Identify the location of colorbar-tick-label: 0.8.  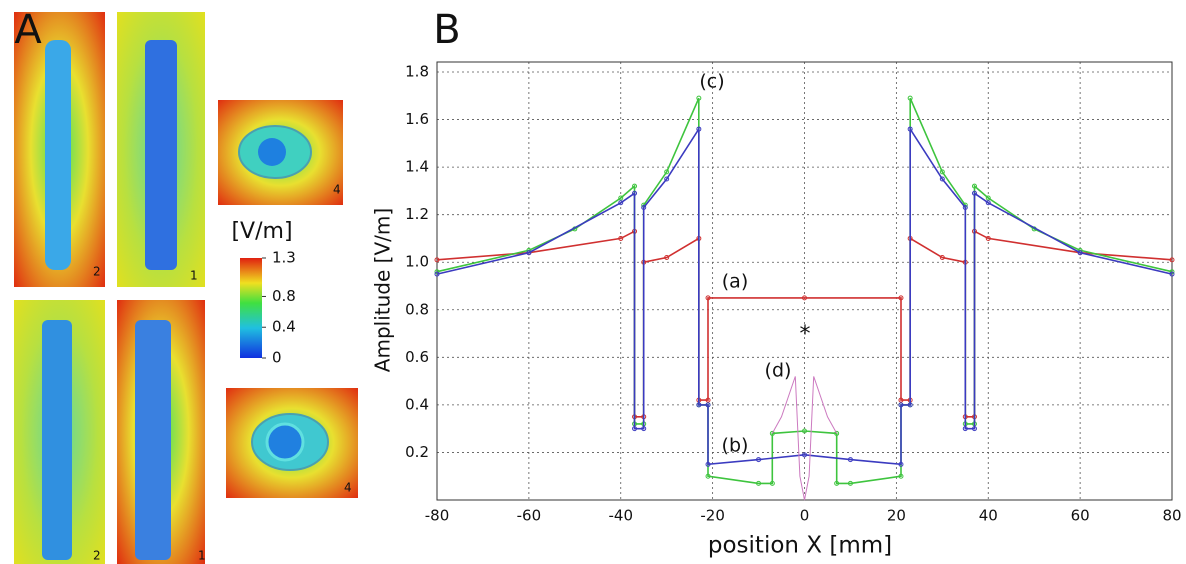
(284, 296).